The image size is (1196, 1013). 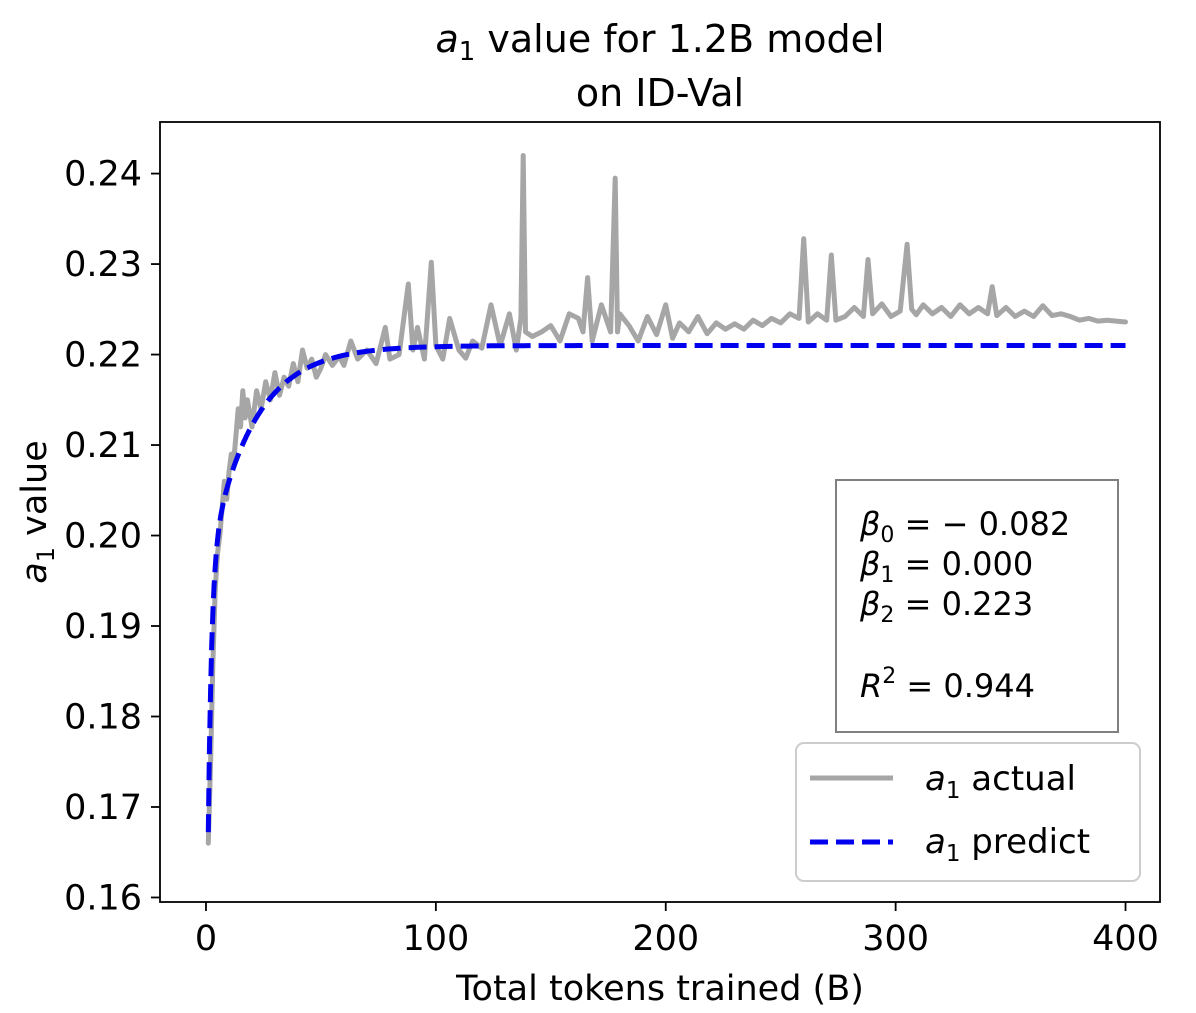 What do you see at coordinates (103, 808) in the screenshot?
I see `y-tick-label-1: 0.17` at bounding box center [103, 808].